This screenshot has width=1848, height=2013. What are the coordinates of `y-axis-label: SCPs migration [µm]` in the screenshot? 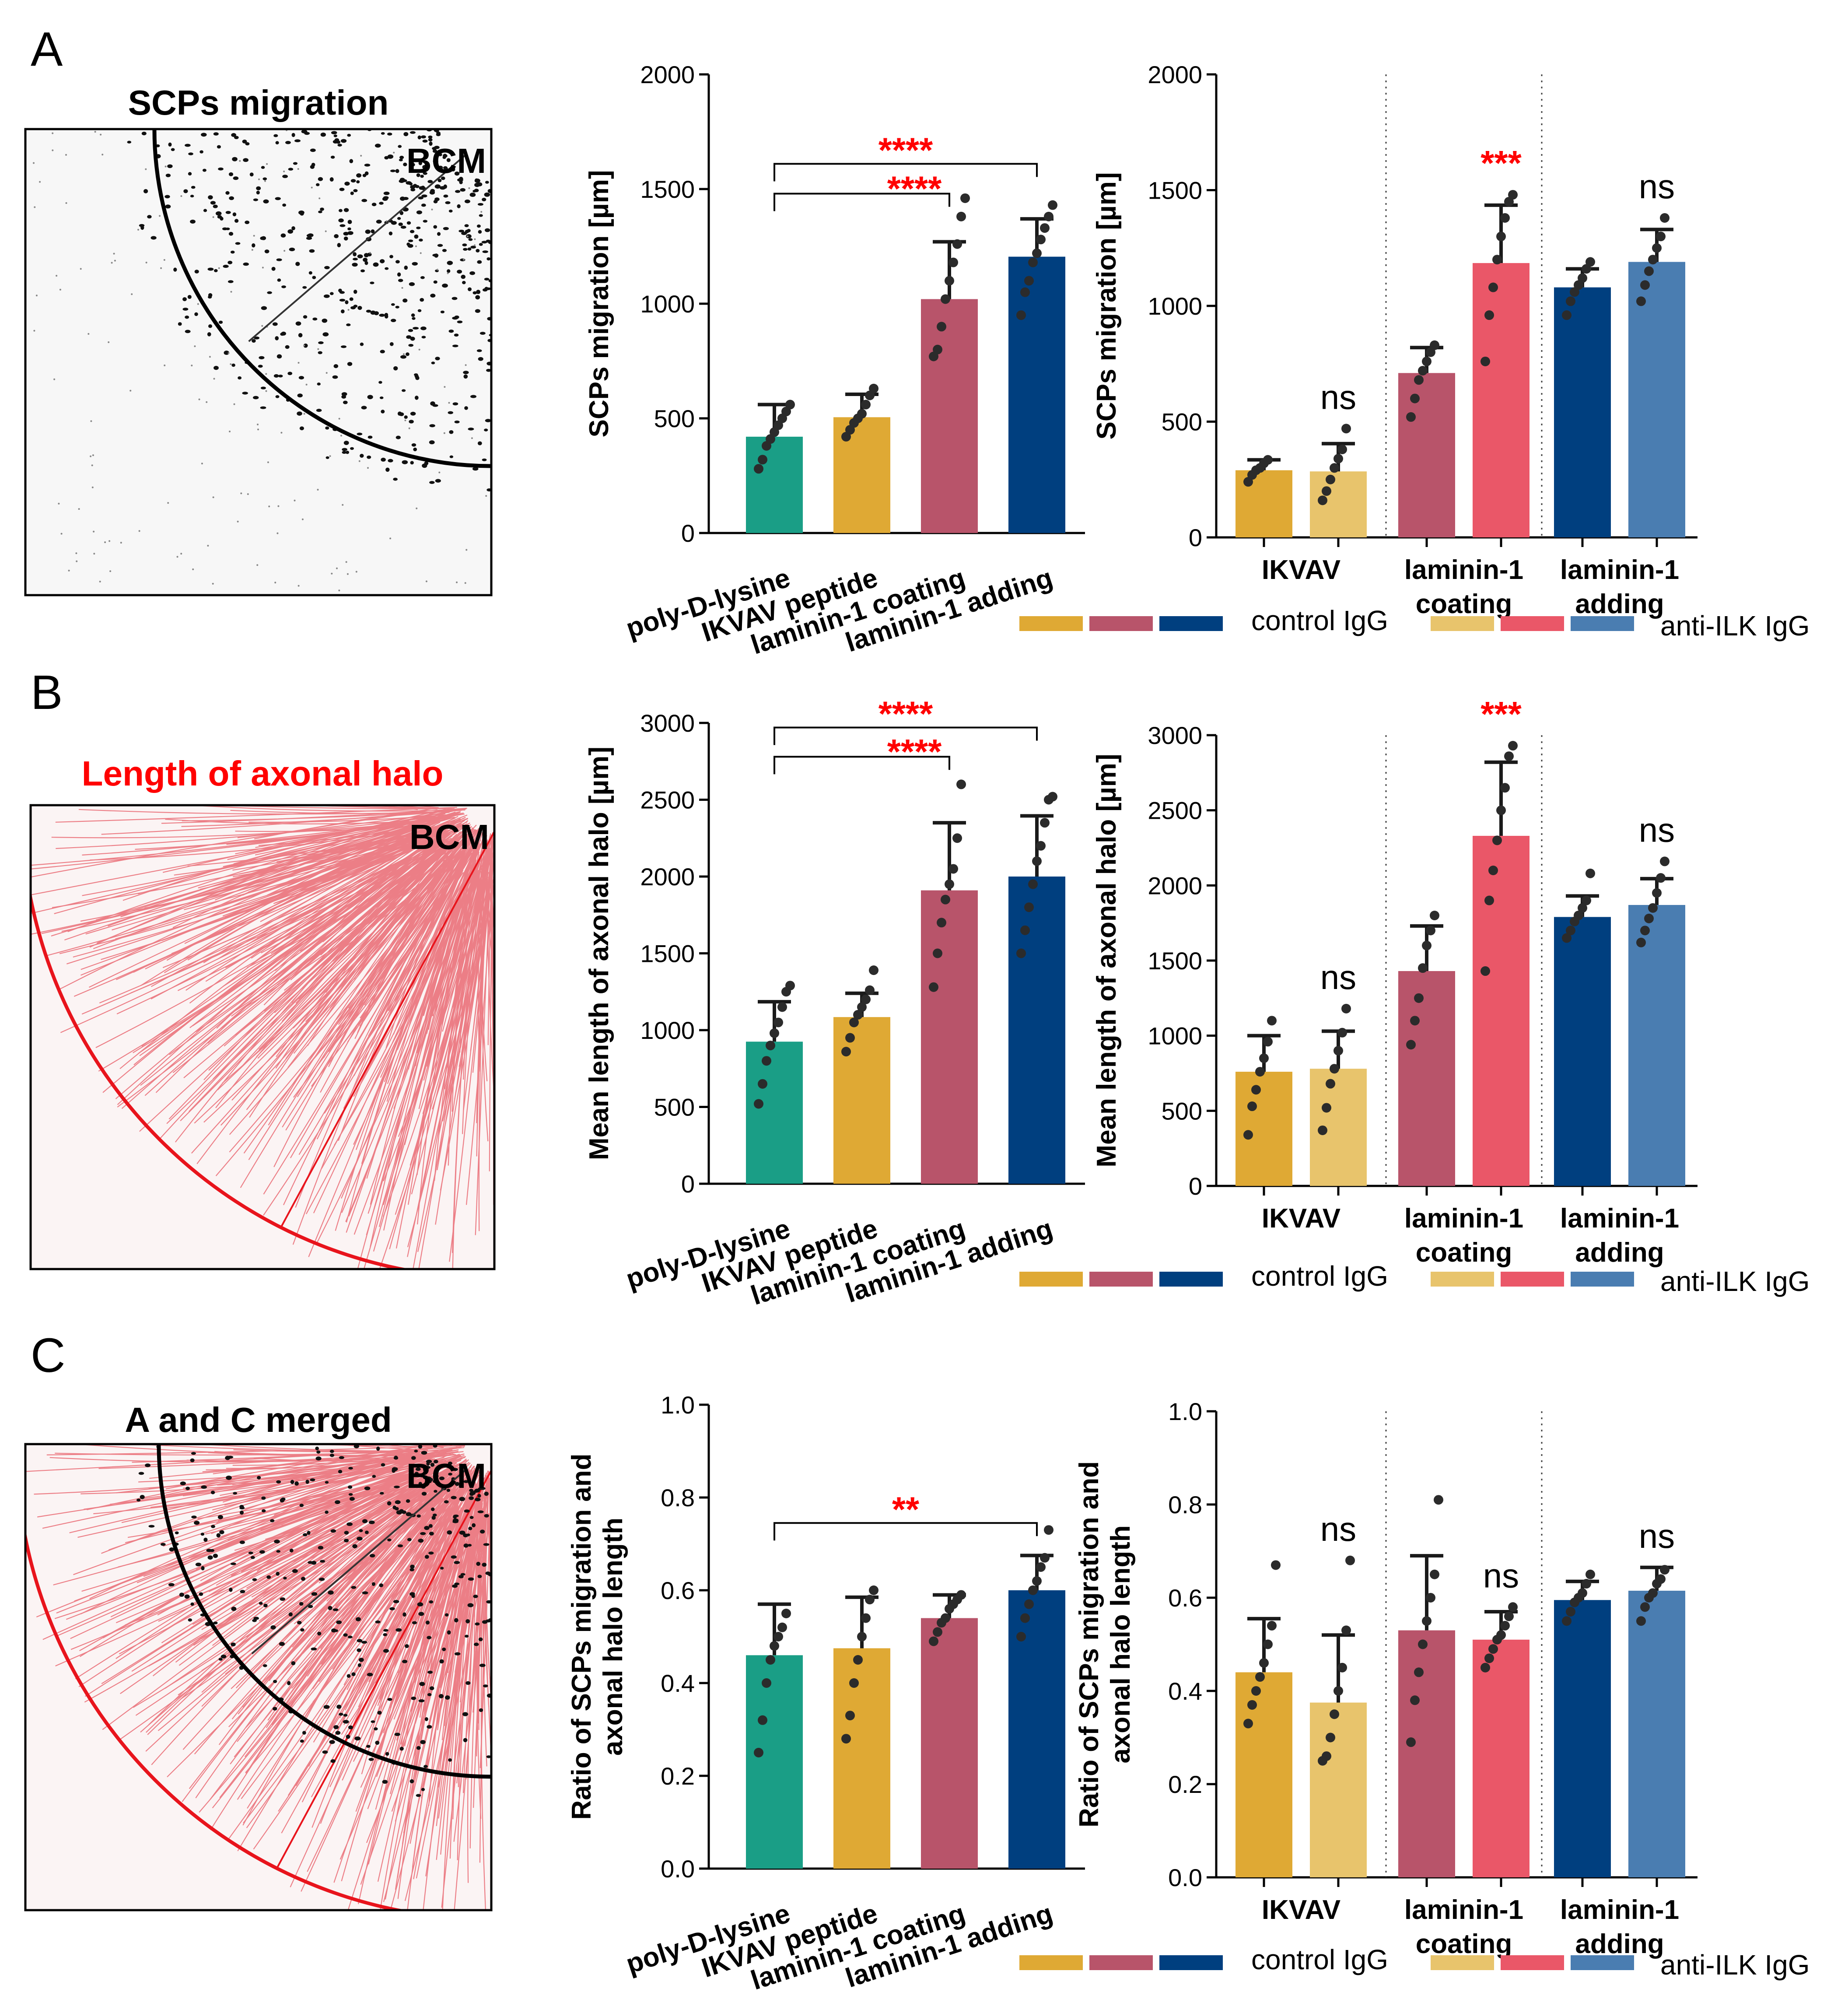 It's located at (599, 303).